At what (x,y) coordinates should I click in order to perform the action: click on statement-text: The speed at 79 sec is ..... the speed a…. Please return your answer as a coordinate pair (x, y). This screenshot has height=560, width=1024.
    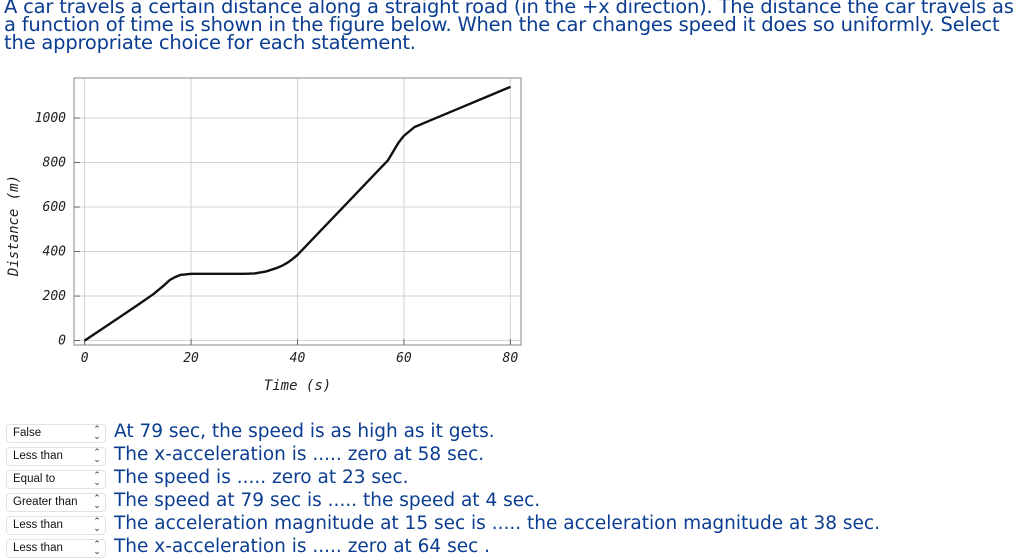
    Looking at the image, I should click on (327, 500).